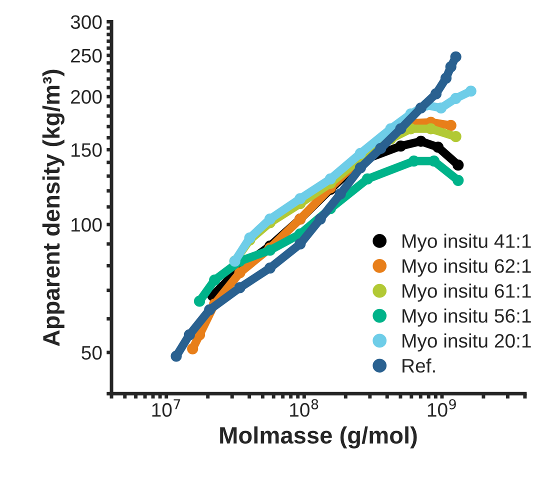 The image size is (544, 483). What do you see at coordinates (304, 408) in the screenshot?
I see `x-tick-label: 10$^{8}$` at bounding box center [304, 408].